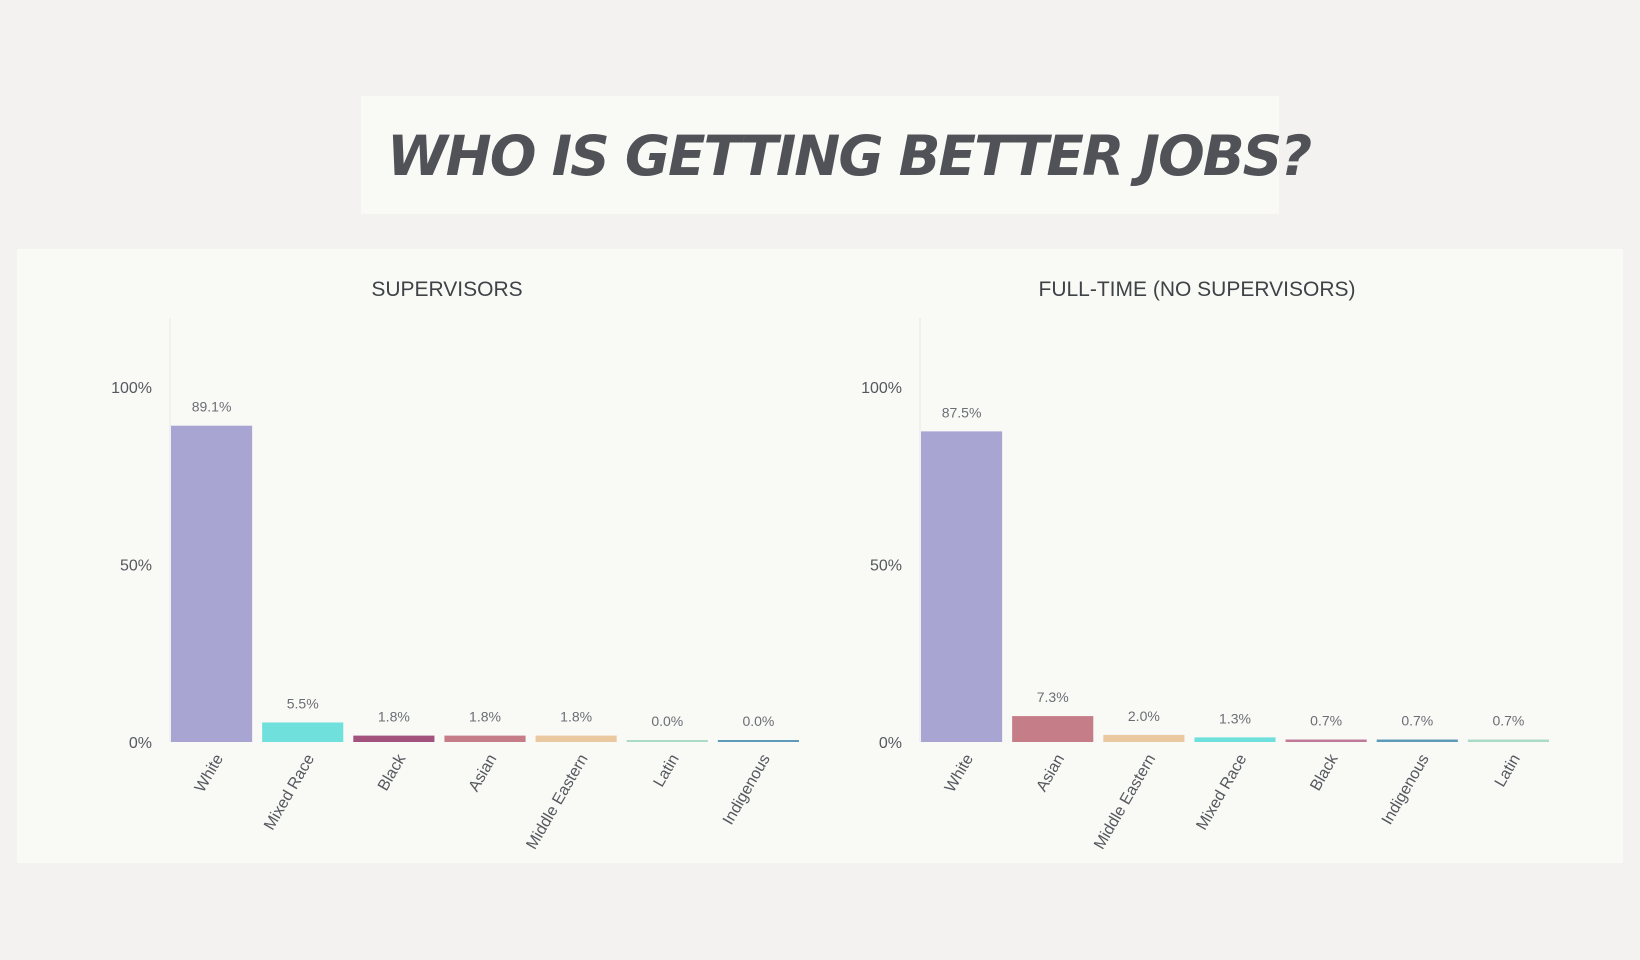 This screenshot has width=1640, height=960. What do you see at coordinates (1053, 697) in the screenshot?
I see `data-label: 7.3%` at bounding box center [1053, 697].